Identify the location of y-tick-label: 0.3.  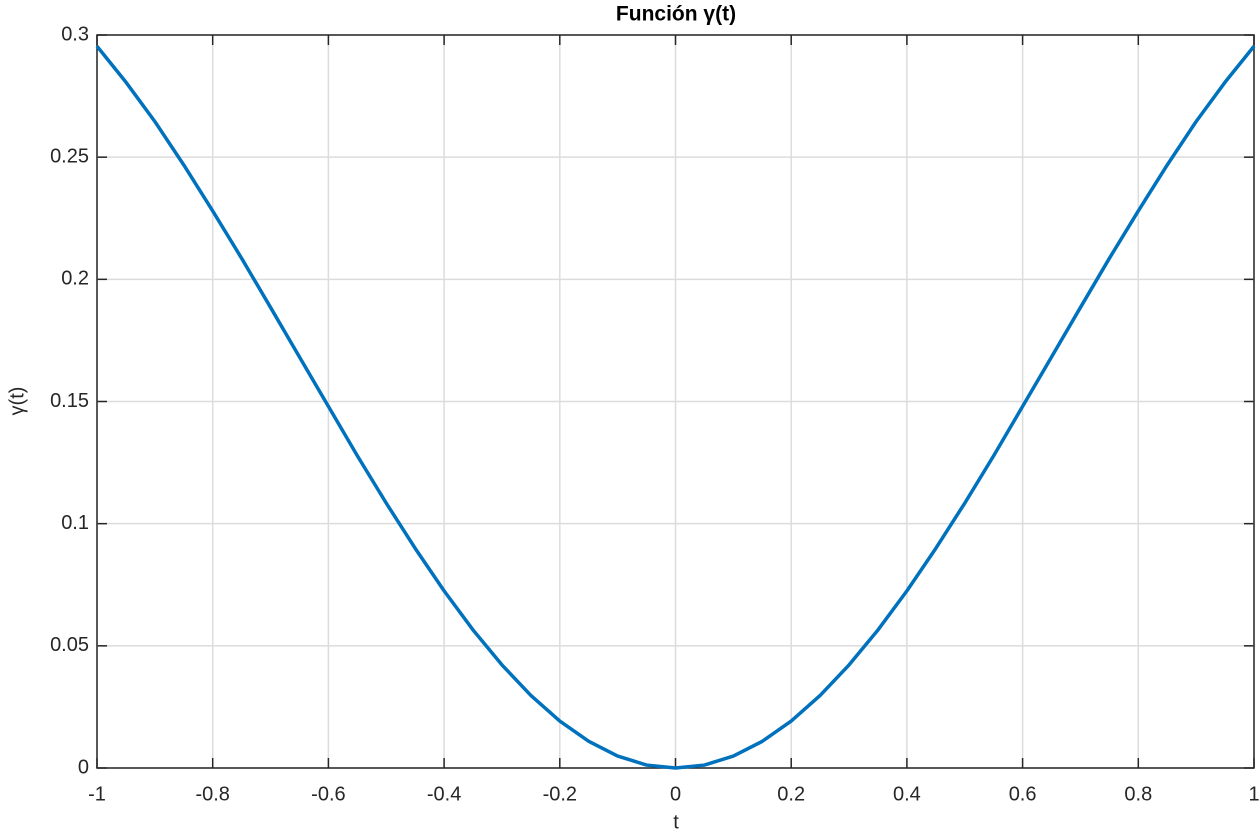
(75, 34).